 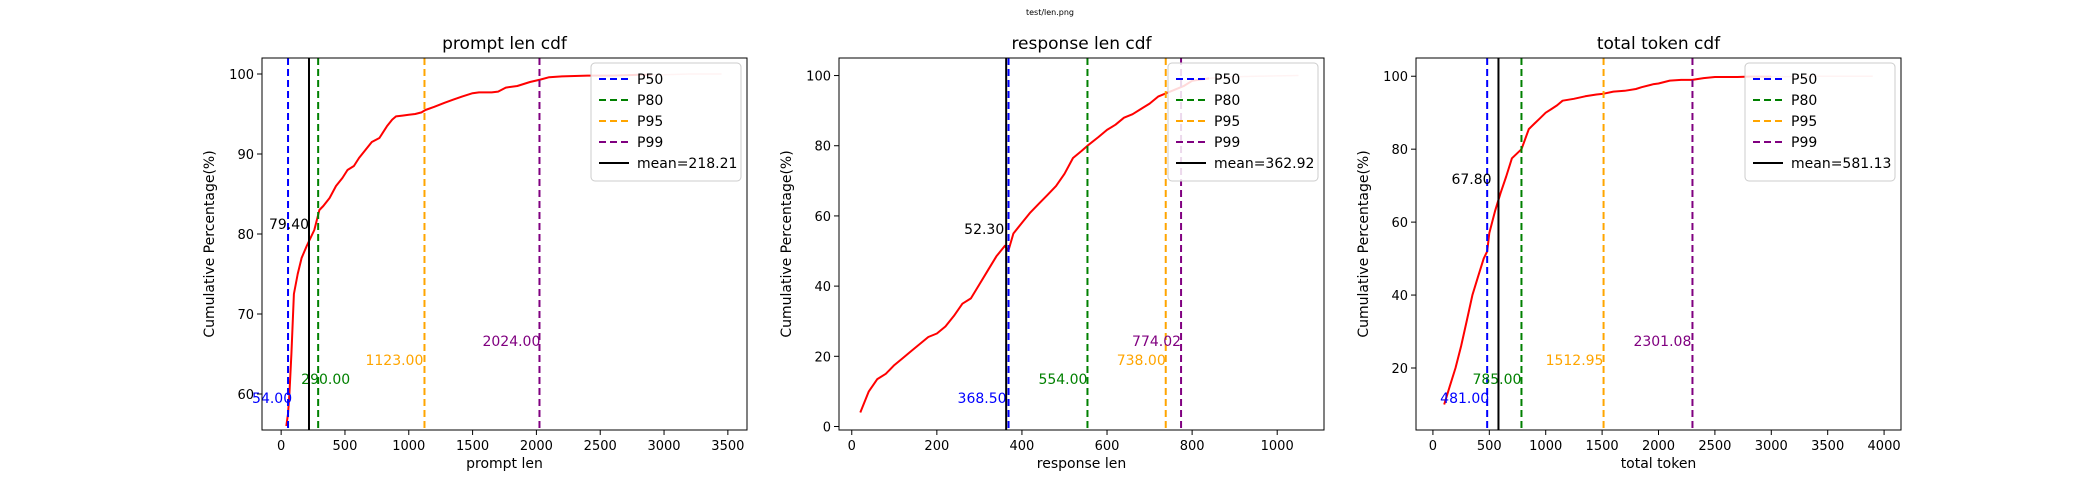 I want to click on legend: P50 P80 P95 P99 mean=362.92, so click(x=1243, y=122).